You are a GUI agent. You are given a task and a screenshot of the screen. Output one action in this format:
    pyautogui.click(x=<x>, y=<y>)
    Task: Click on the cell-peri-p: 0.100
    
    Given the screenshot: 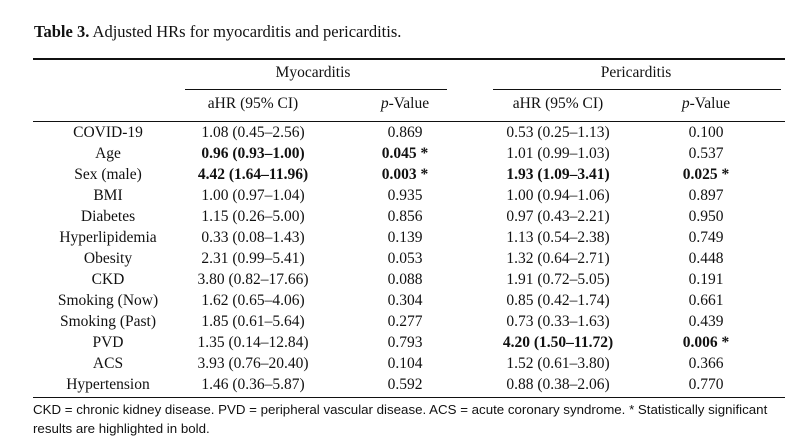 What is the action you would take?
    pyautogui.click(x=706, y=132)
    